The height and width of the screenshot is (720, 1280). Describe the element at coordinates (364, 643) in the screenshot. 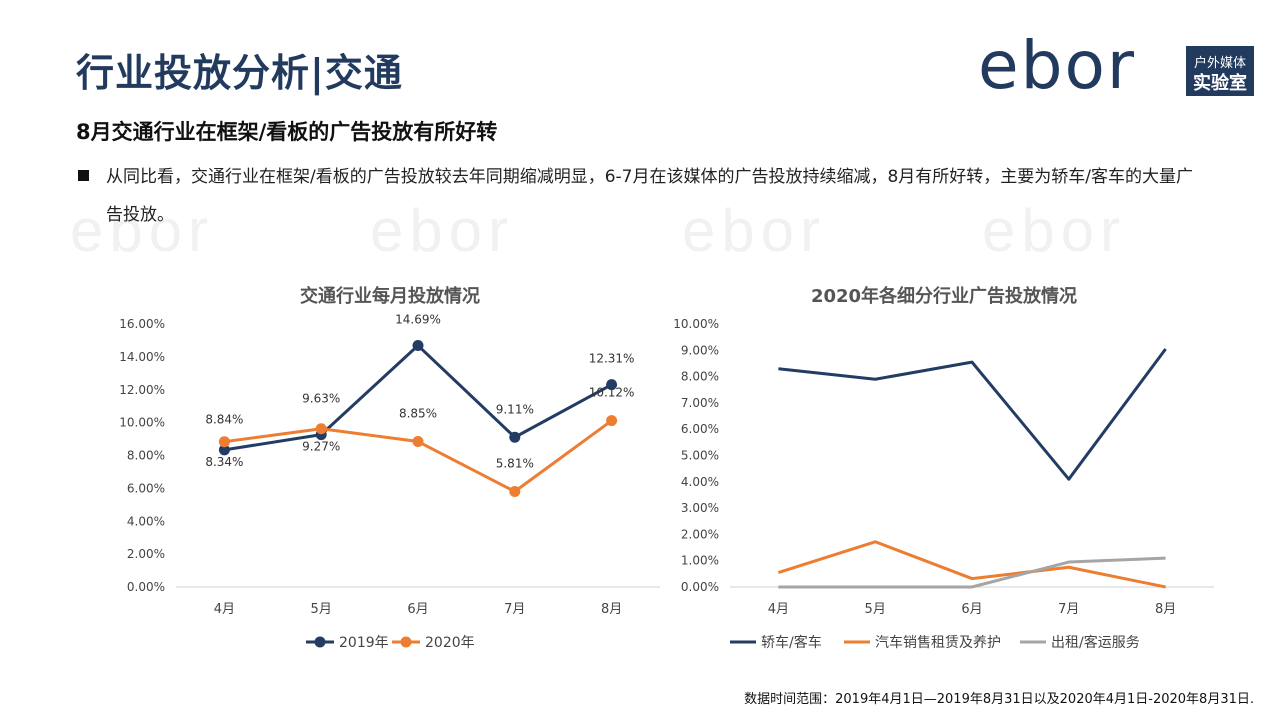

I see `legend-label: 2019年` at that location.